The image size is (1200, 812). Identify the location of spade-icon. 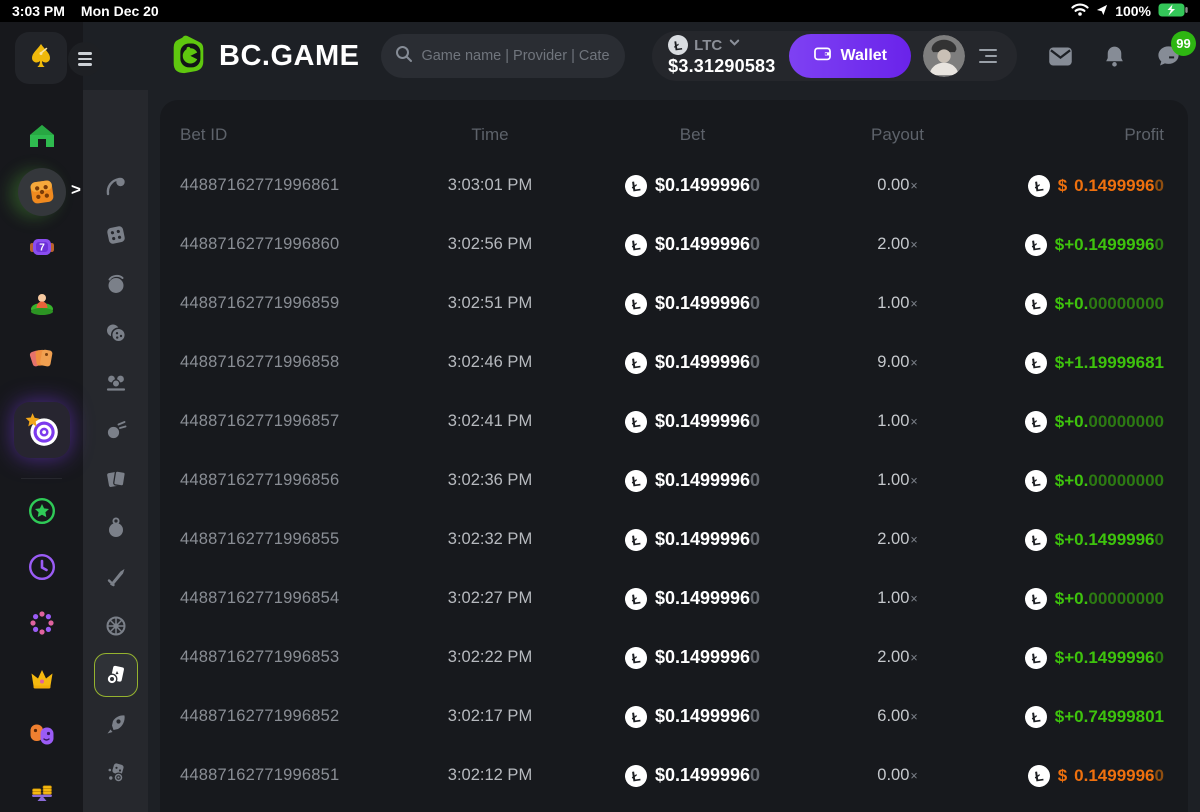
(41, 58).